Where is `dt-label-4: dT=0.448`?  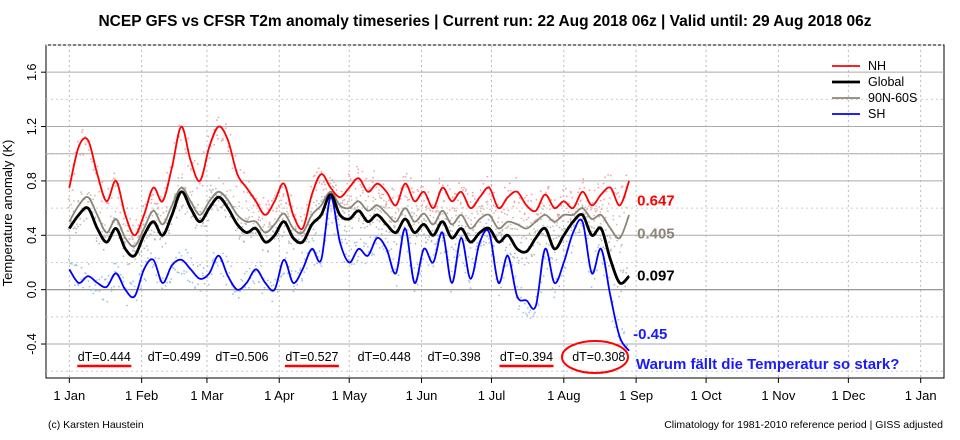
dt-label-4: dT=0.448 is located at coordinates (384, 357).